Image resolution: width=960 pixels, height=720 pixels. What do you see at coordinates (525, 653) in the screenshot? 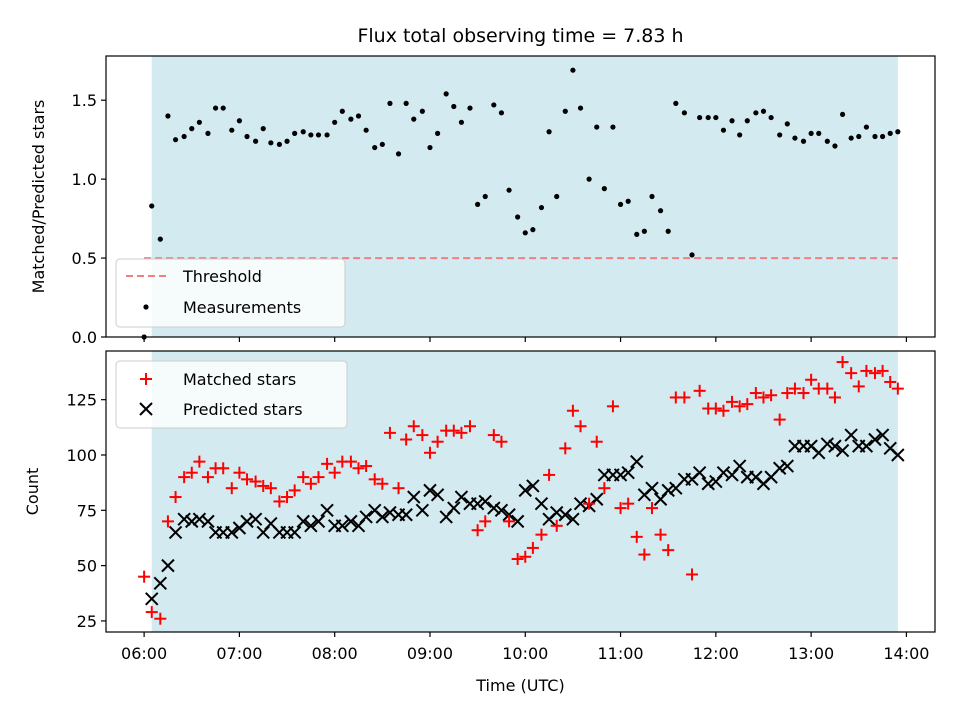
I see `x-tick-label: 10:00` at bounding box center [525, 653].